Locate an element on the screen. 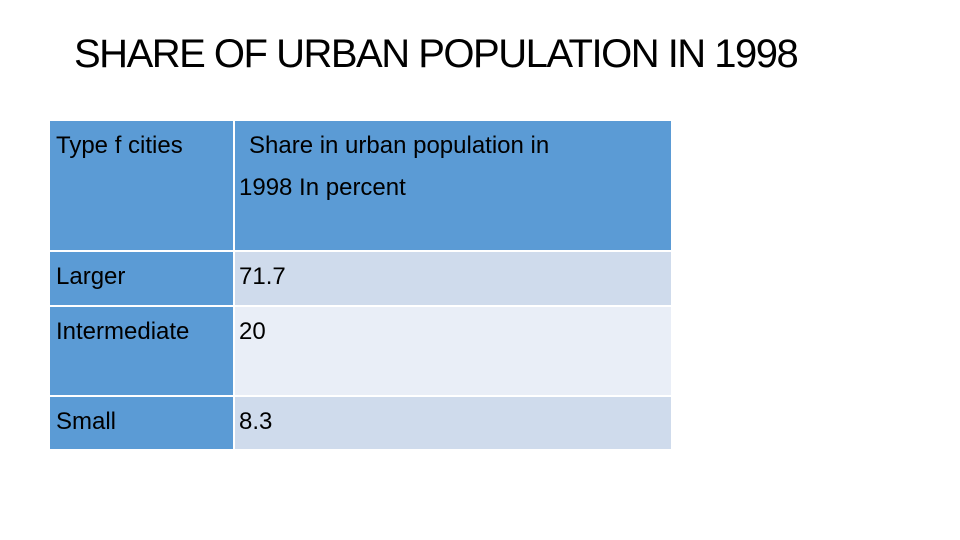 This screenshot has width=960, height=540. row-type-label: Small is located at coordinates (86, 421).